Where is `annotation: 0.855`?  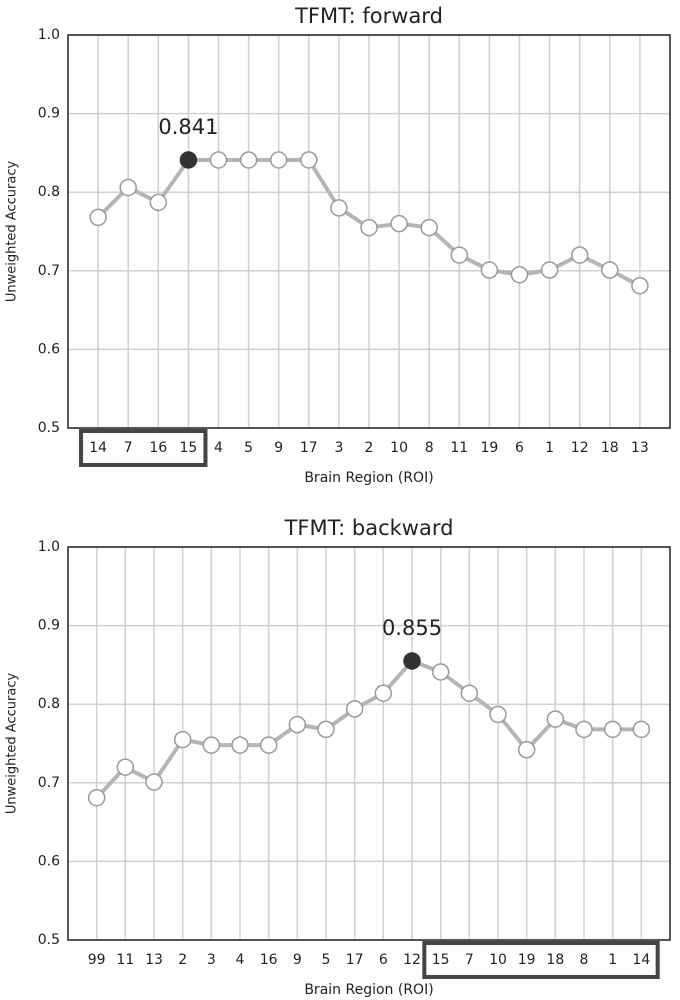 annotation: 0.855 is located at coordinates (412, 628).